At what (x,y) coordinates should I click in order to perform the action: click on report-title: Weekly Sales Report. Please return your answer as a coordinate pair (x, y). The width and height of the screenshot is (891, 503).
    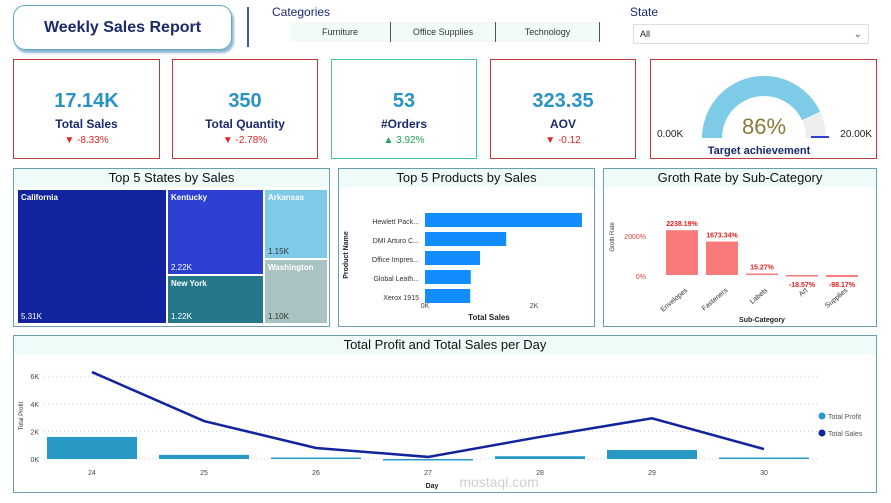
    Looking at the image, I should click on (122, 27).